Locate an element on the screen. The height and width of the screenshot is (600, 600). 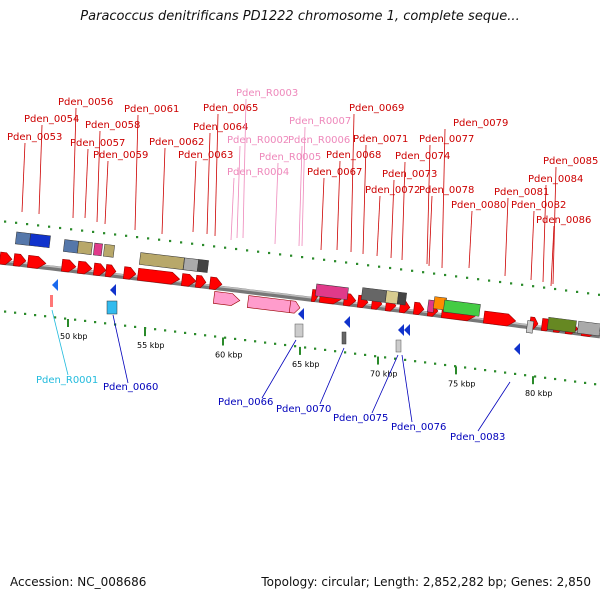
ruler-label: 55 kbp is located at coordinates (151, 345).